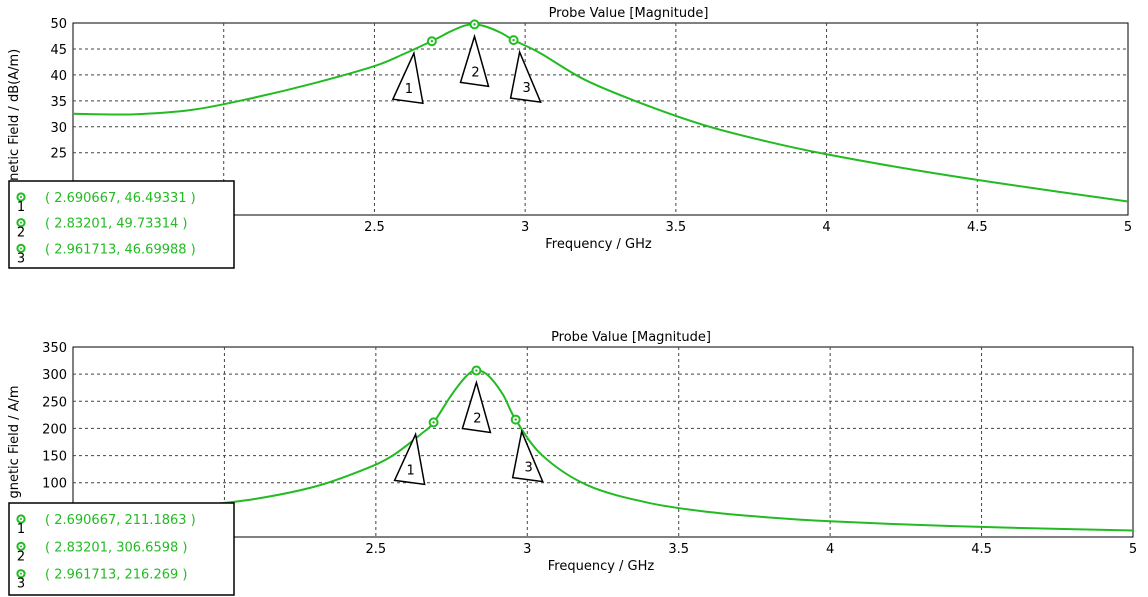 The height and width of the screenshot is (597, 1148). What do you see at coordinates (58, 24) in the screenshot?
I see `y-tick-label: 50` at bounding box center [58, 24].